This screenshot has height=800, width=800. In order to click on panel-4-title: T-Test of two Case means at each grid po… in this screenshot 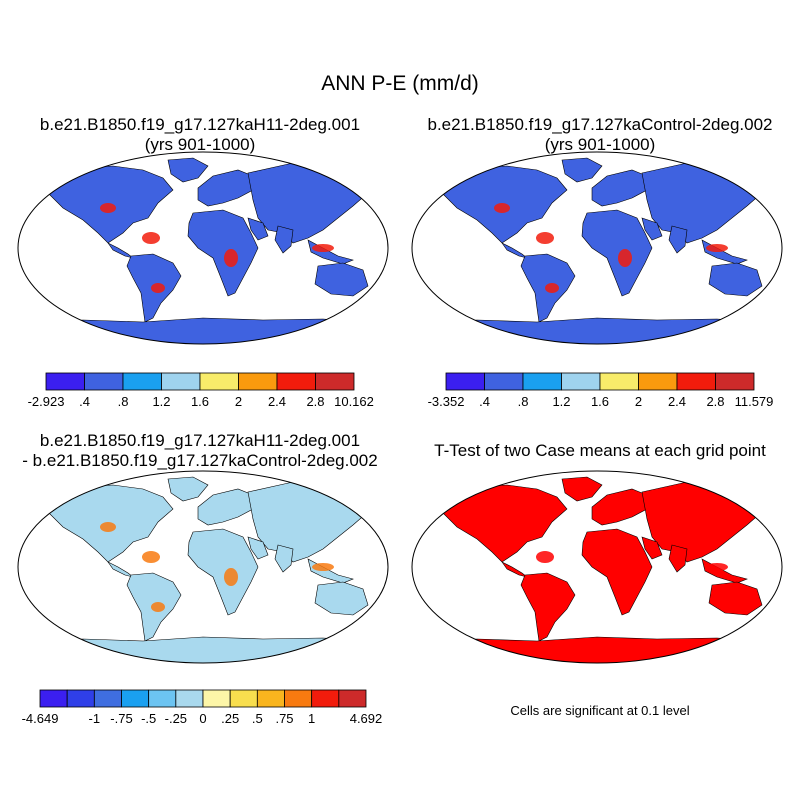, I will do `click(600, 451)`.